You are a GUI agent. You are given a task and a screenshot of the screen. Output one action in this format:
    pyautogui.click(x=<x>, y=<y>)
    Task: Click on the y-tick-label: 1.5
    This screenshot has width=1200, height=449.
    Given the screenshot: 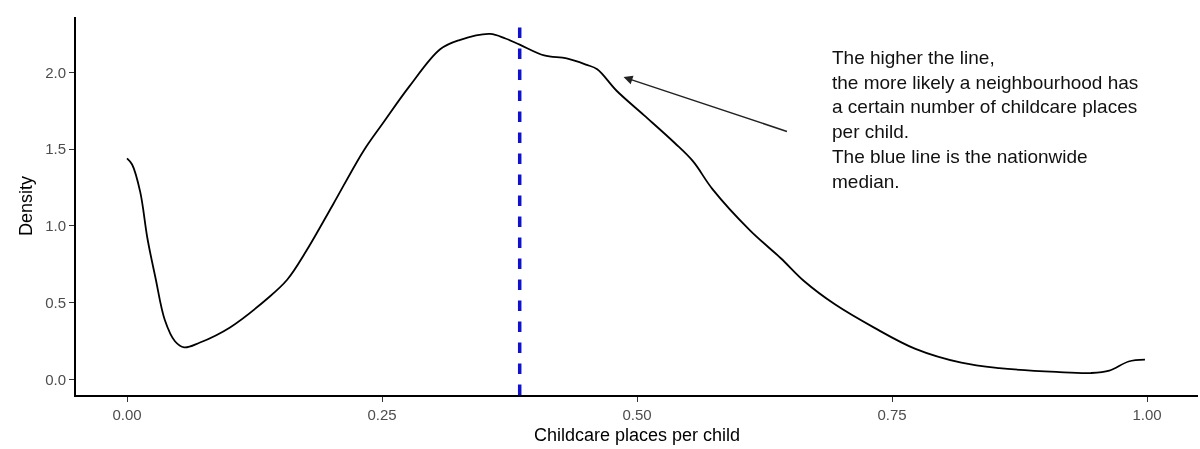 What is the action you would take?
    pyautogui.click(x=55, y=149)
    